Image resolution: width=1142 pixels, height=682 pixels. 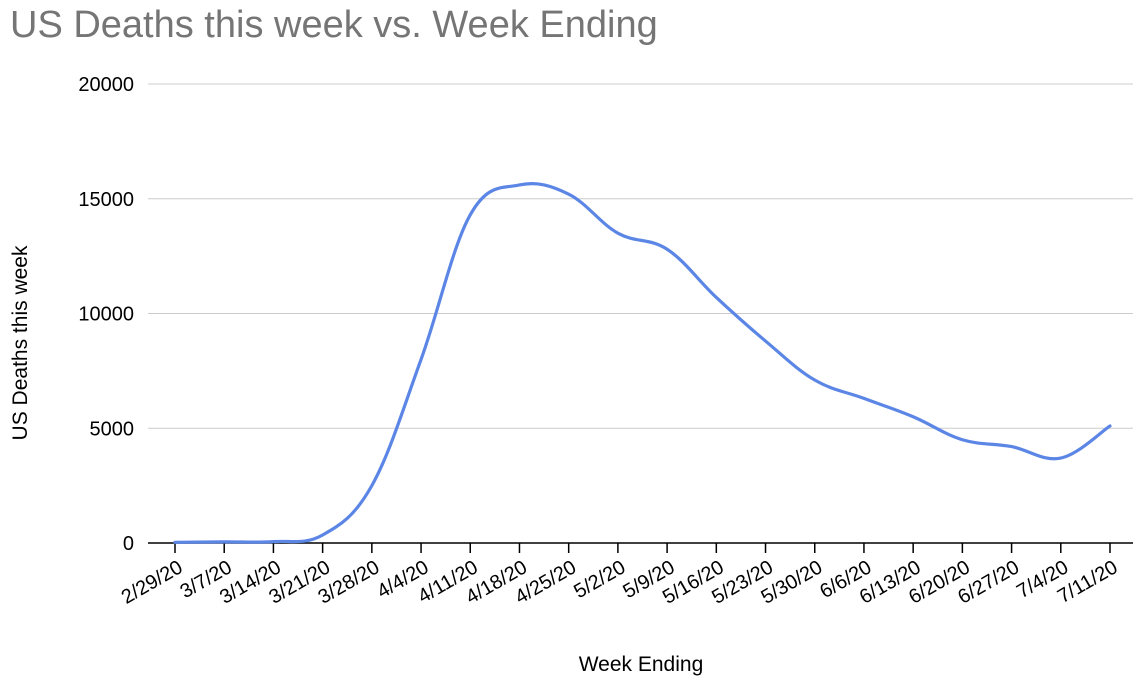 I want to click on y-tick-label: 5000, so click(x=112, y=429).